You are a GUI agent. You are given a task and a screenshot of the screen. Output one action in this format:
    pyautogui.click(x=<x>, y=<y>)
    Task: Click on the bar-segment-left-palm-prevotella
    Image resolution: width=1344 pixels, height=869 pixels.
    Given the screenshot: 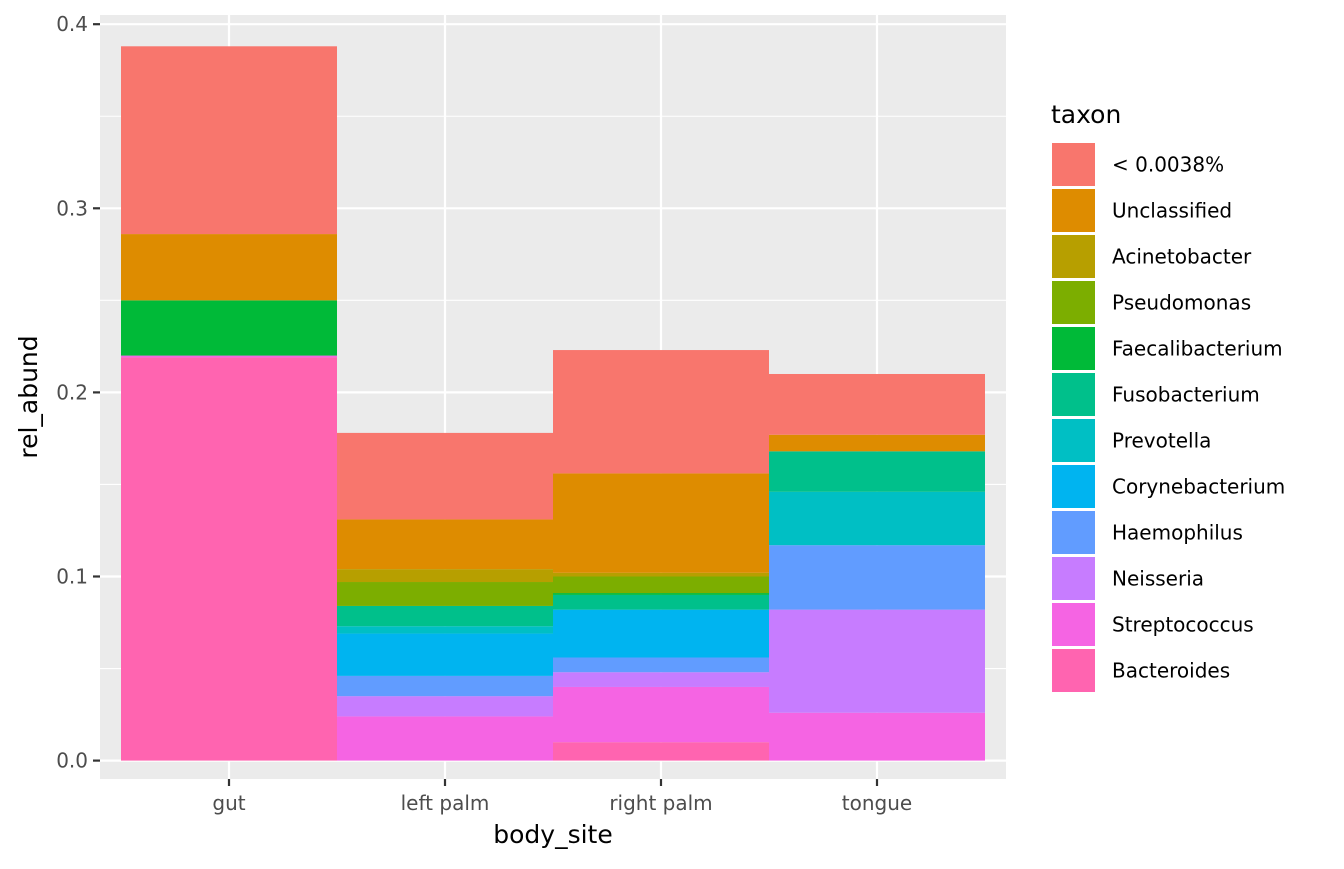 What is the action you would take?
    pyautogui.click(x=445, y=630)
    